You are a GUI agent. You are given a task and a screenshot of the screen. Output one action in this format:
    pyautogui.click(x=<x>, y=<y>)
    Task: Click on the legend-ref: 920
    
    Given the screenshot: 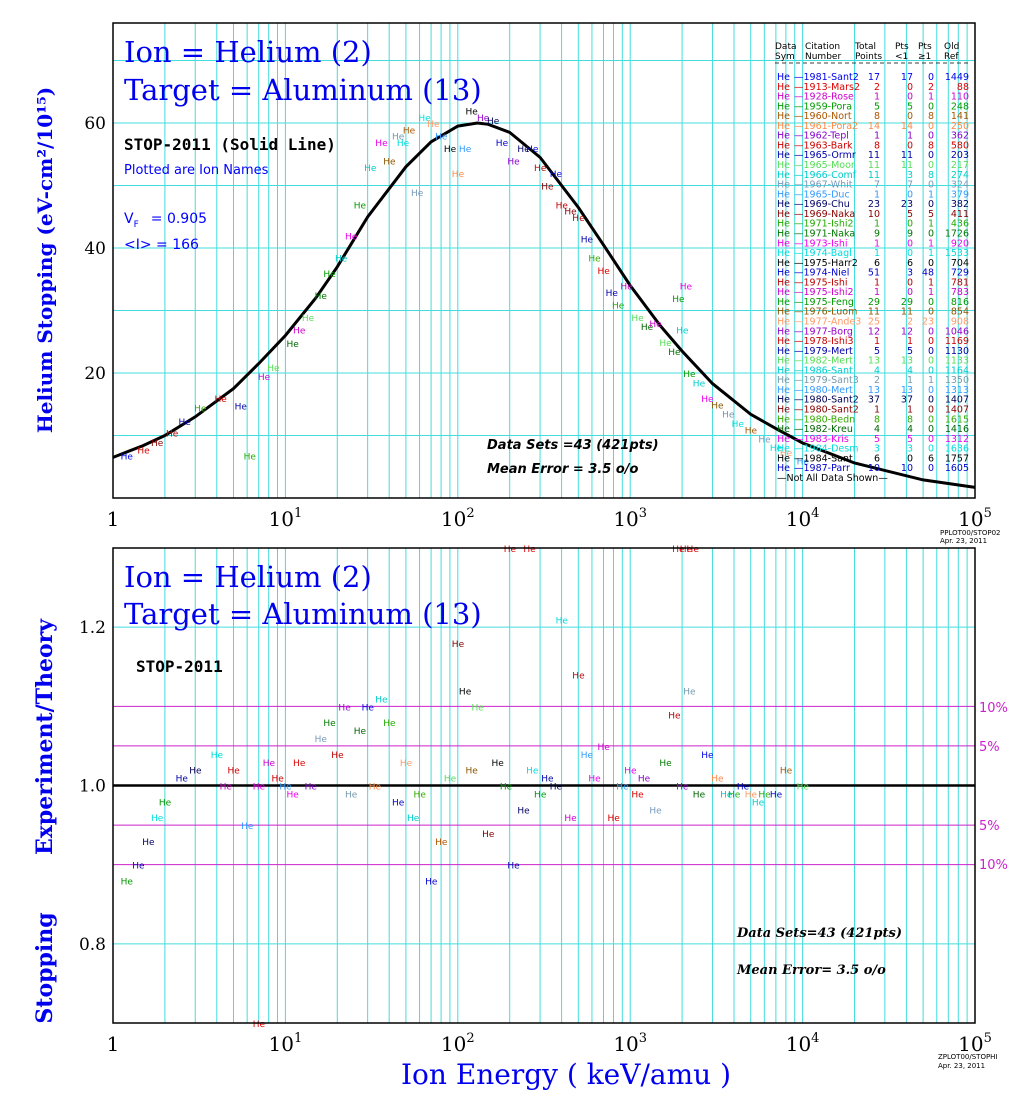 What is the action you would take?
    pyautogui.click(x=960, y=243)
    